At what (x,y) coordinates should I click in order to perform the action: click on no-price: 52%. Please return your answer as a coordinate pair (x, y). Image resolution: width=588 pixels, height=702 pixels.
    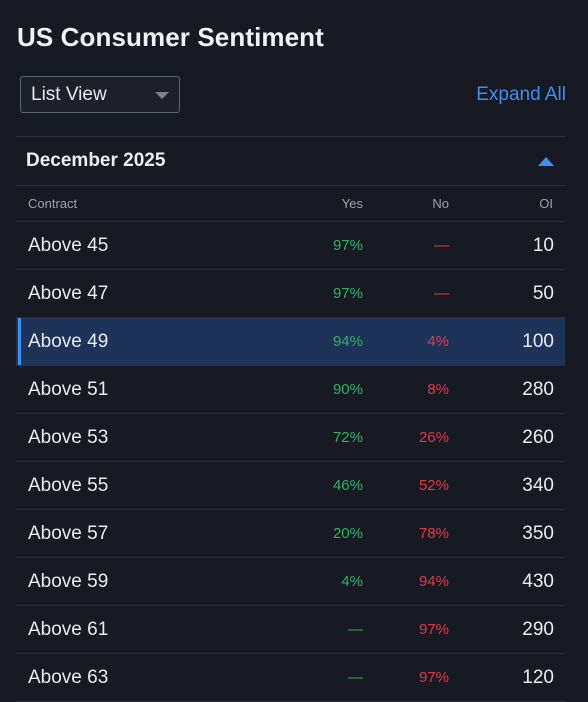
    Looking at the image, I should click on (433, 485).